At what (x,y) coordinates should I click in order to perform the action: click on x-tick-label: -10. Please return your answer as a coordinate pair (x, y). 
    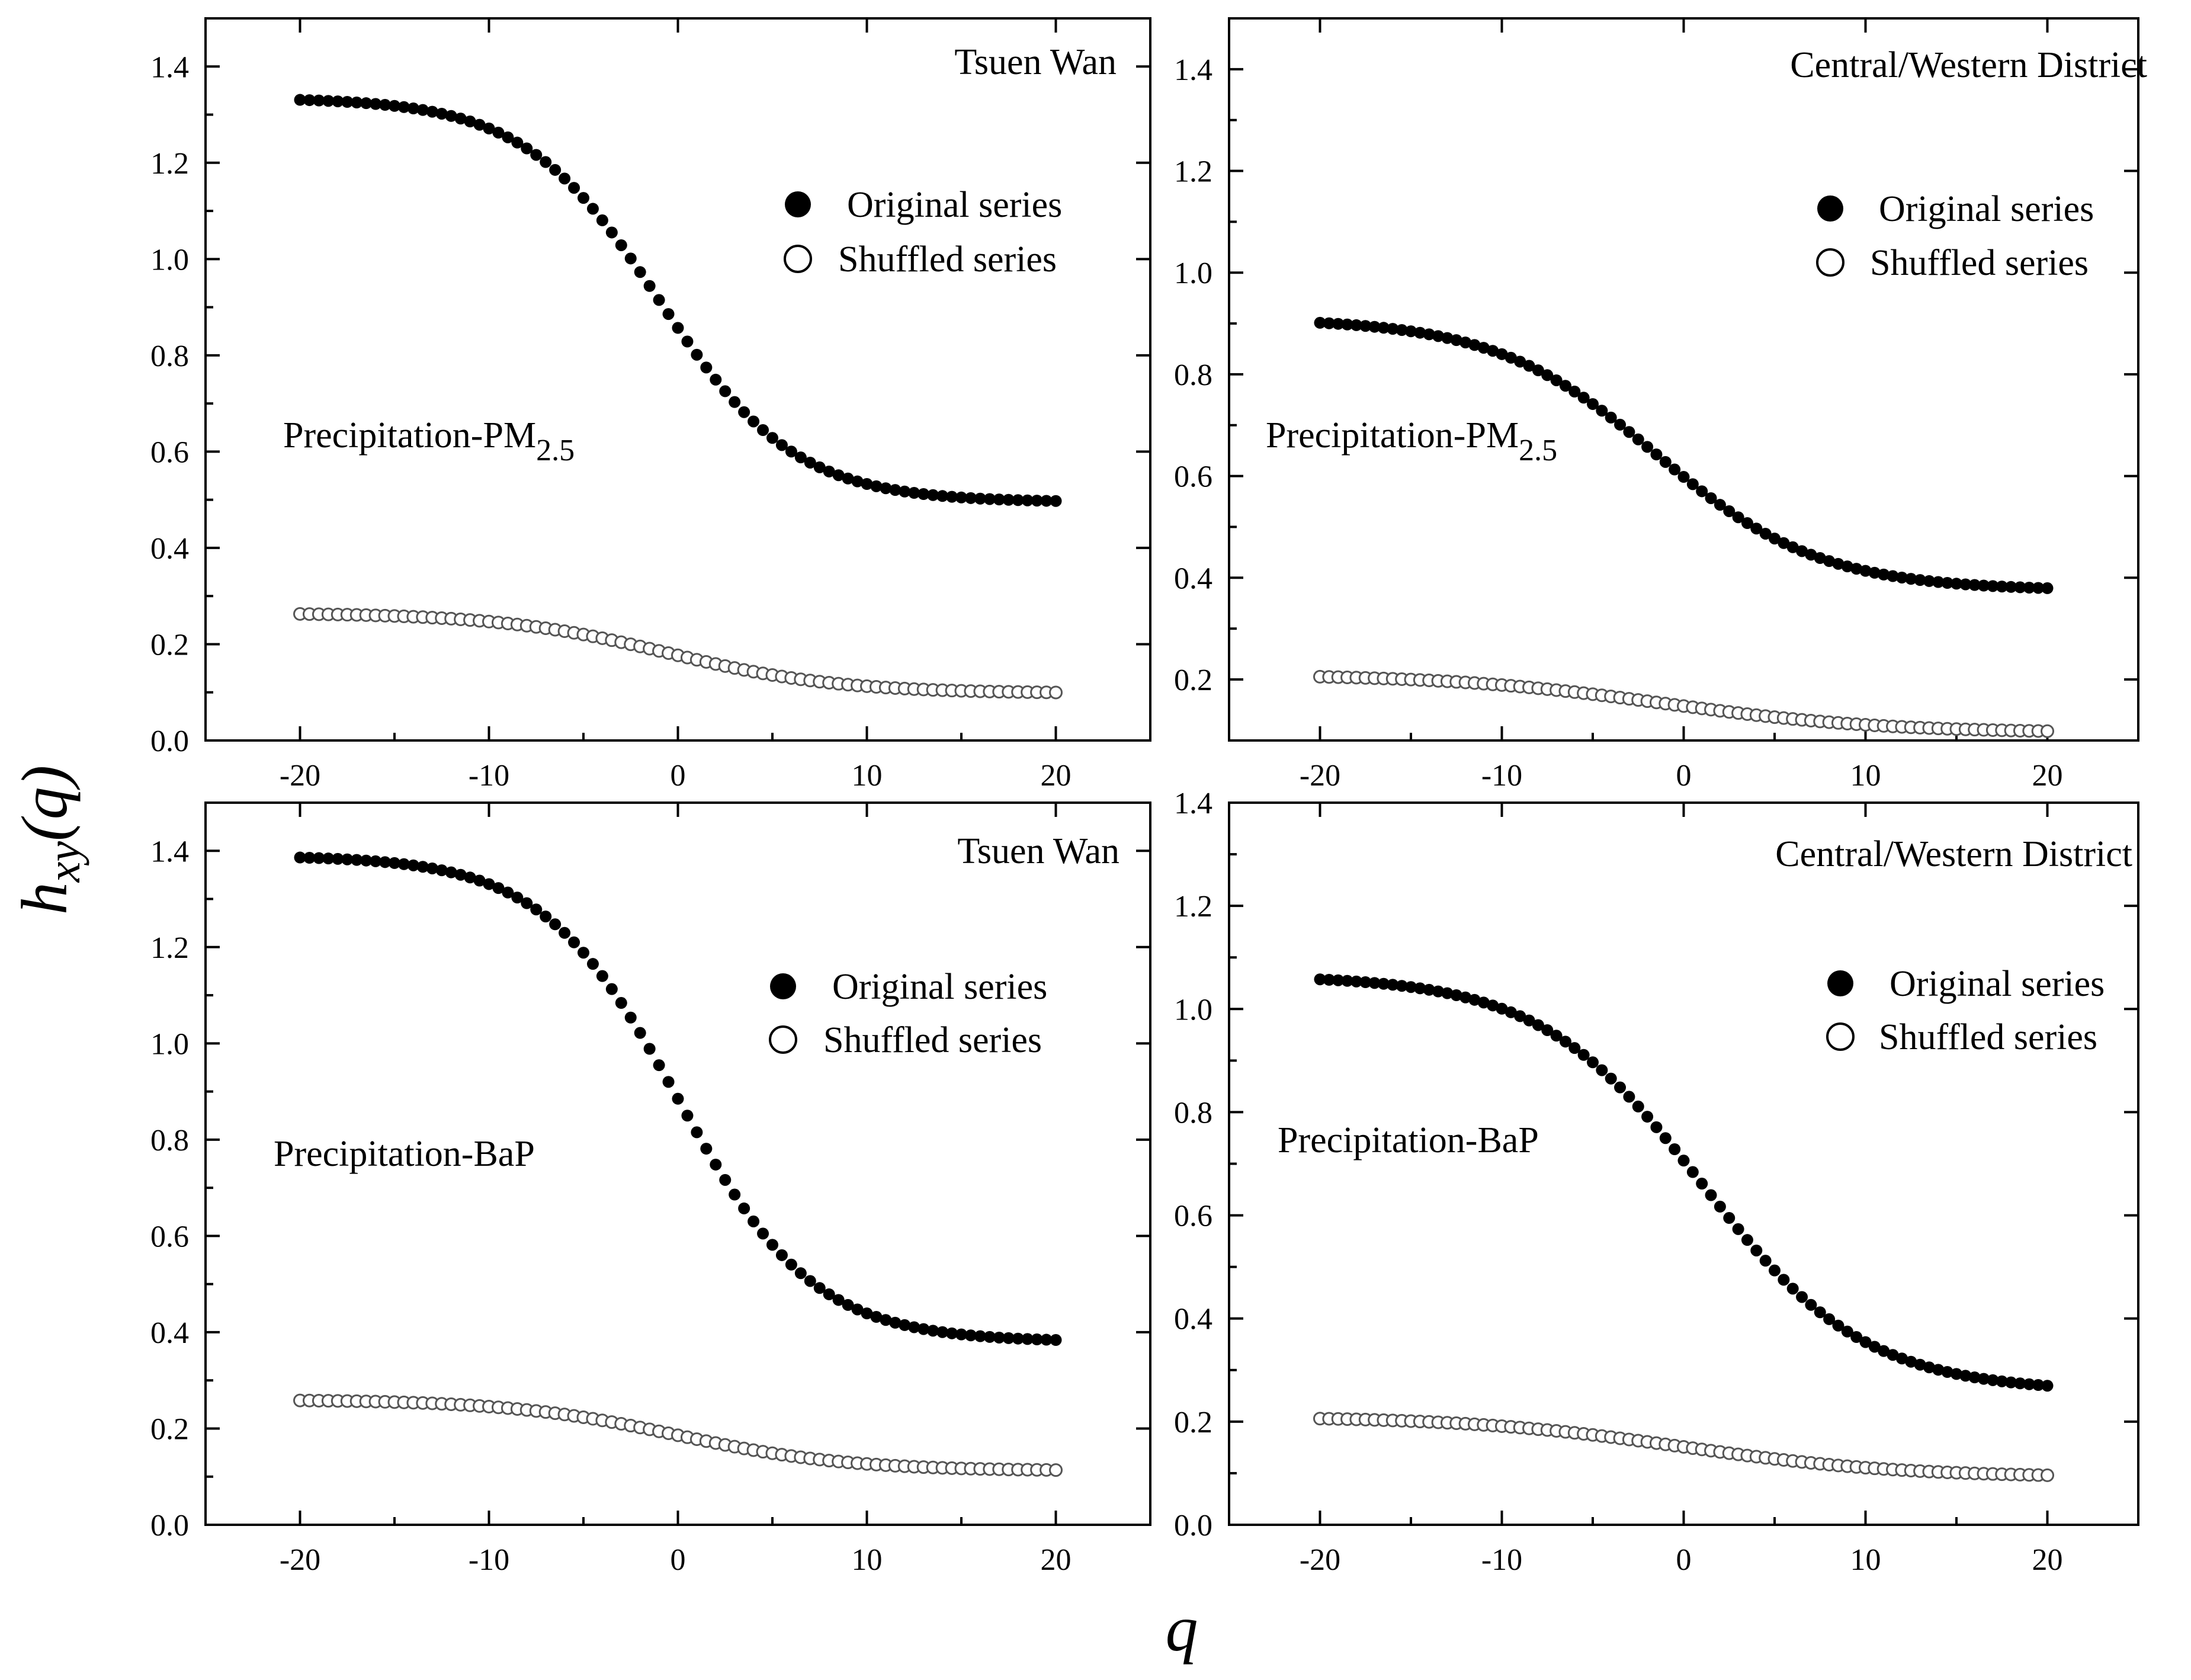
    Looking at the image, I should click on (1502, 776).